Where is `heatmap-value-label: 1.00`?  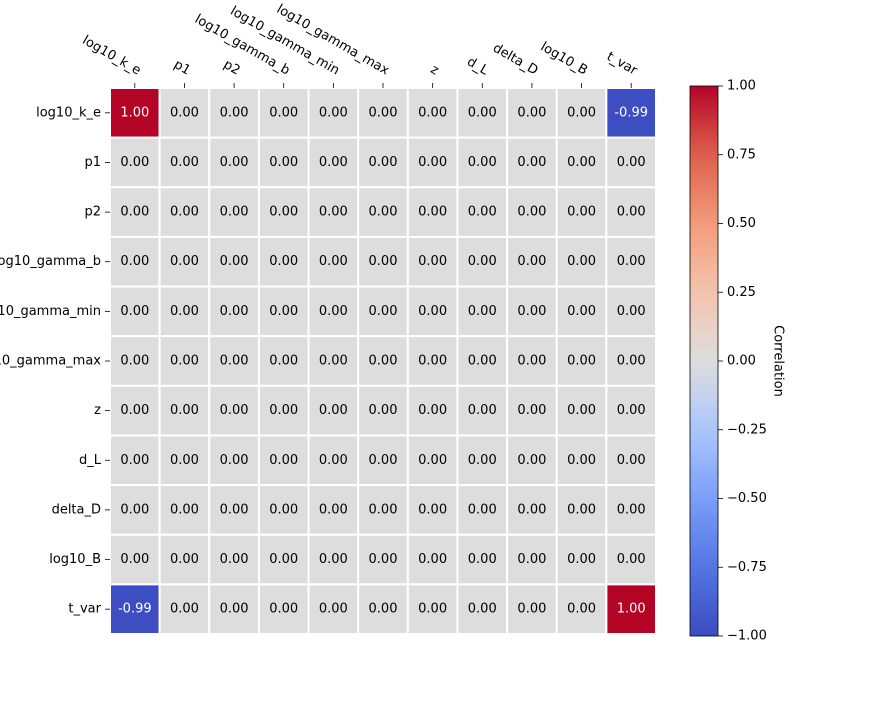 heatmap-value-label: 1.00 is located at coordinates (631, 609).